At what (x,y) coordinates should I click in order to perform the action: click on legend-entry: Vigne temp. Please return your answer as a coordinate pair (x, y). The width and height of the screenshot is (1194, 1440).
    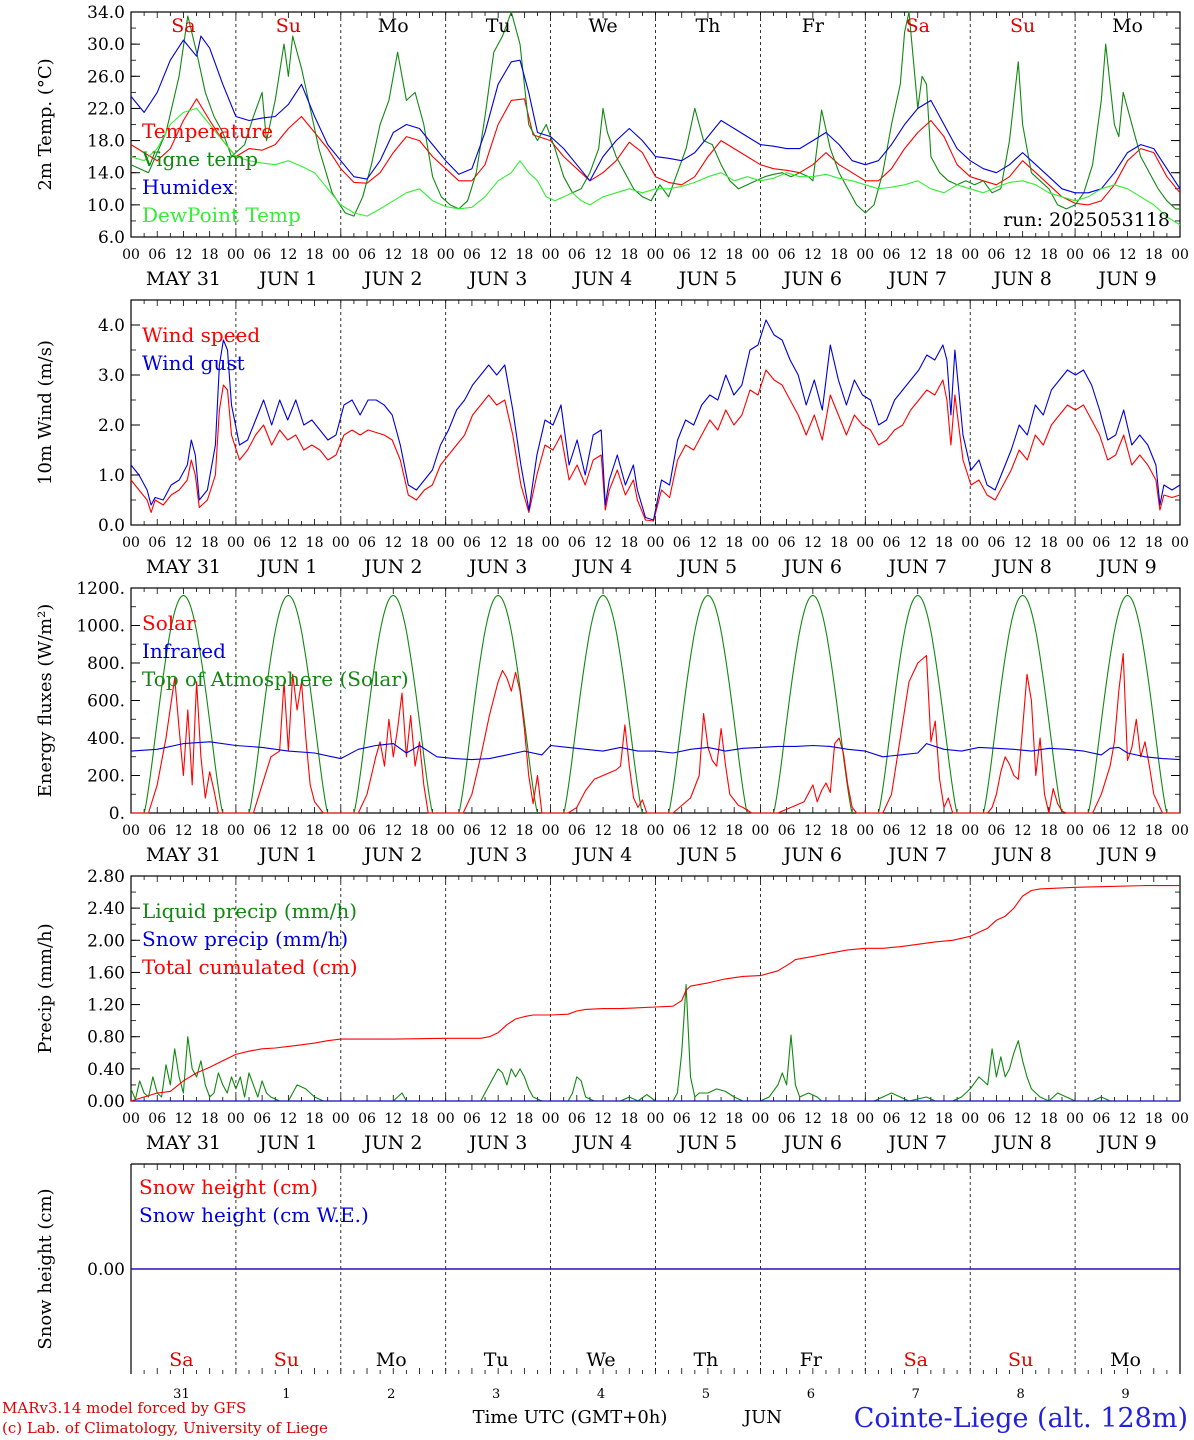
    Looking at the image, I should click on (199, 159).